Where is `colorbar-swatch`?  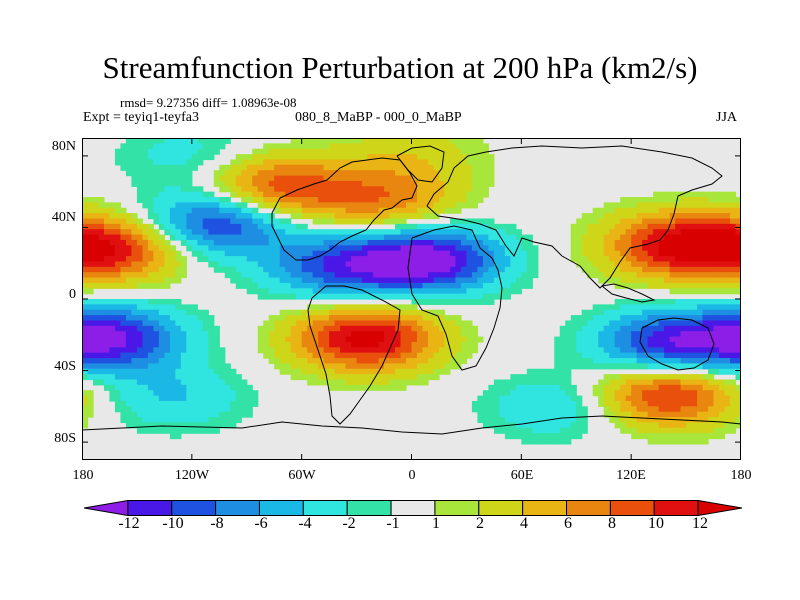 colorbar-swatch is located at coordinates (719, 508).